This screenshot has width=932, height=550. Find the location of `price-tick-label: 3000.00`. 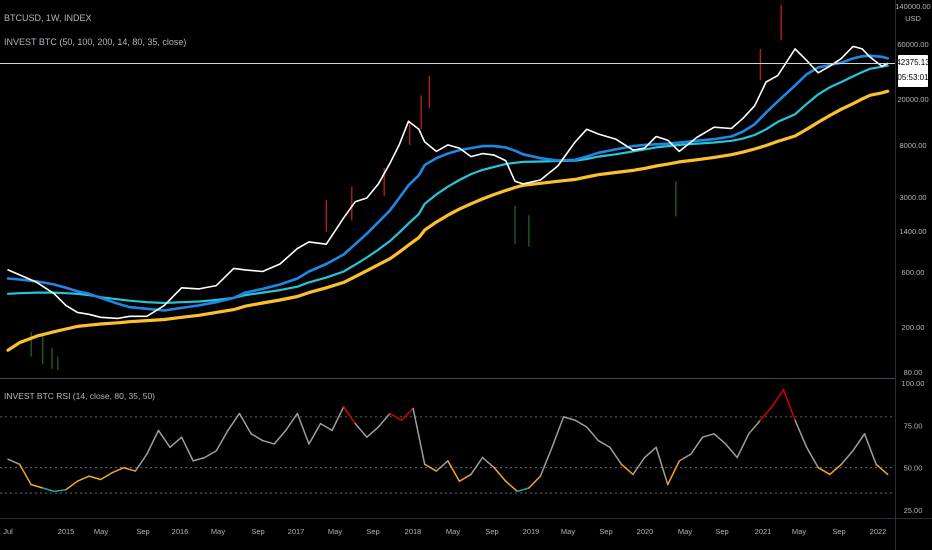

price-tick-label: 3000.00 is located at coordinates (912, 197).